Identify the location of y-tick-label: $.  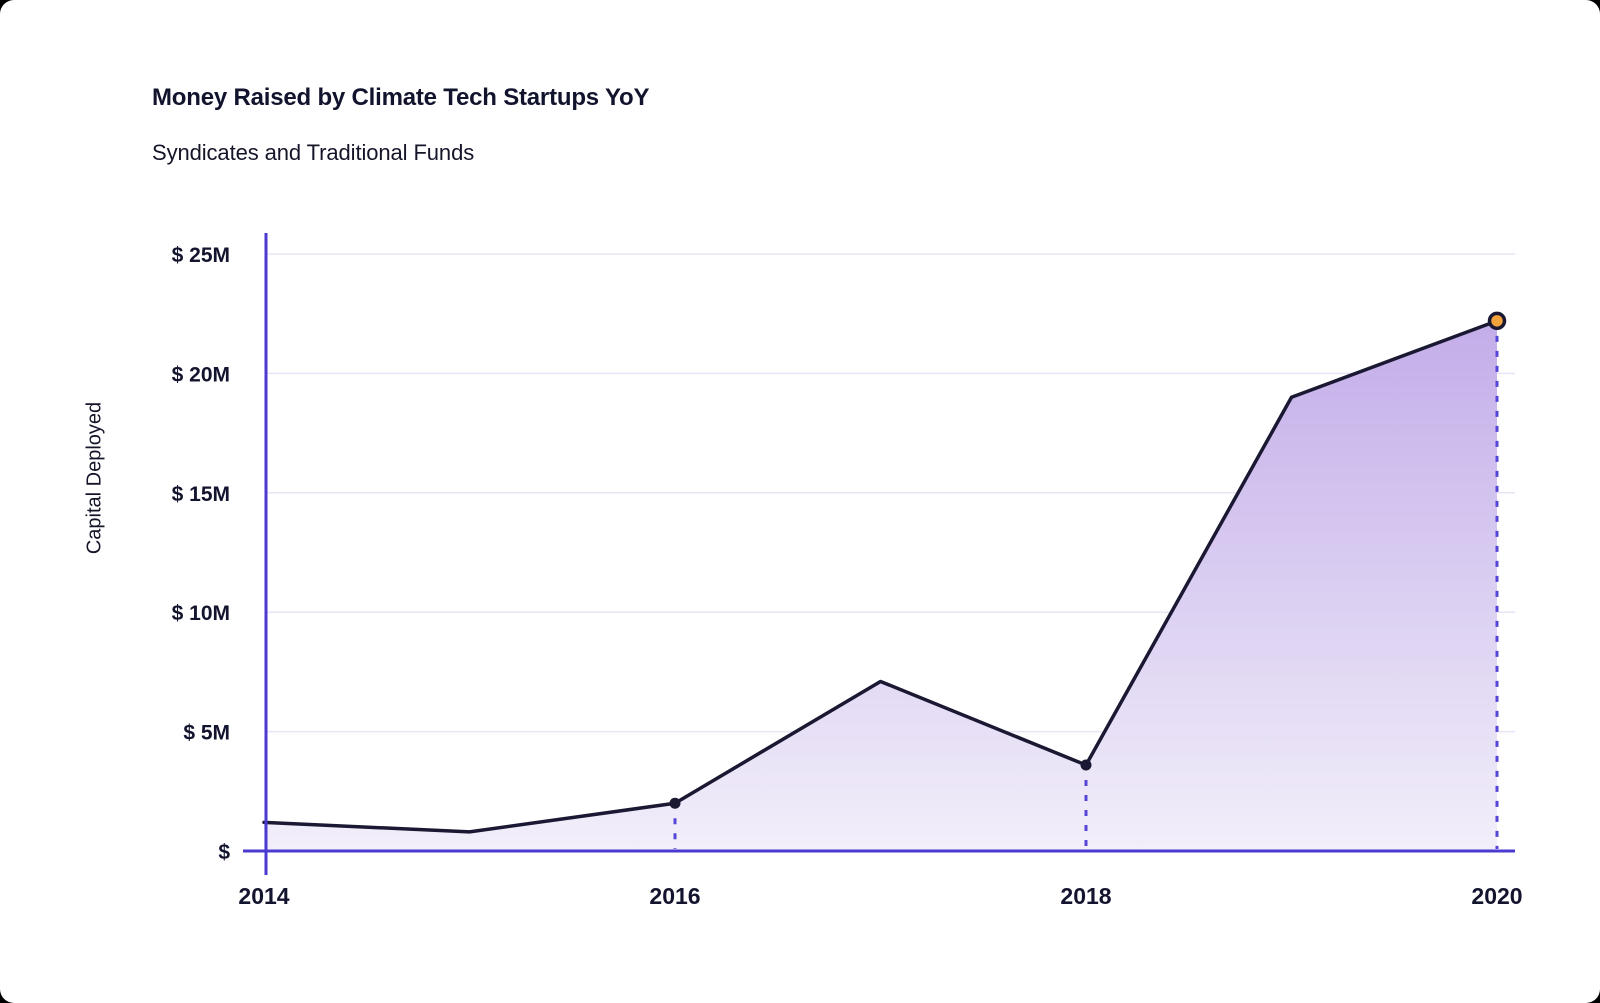
(224, 852).